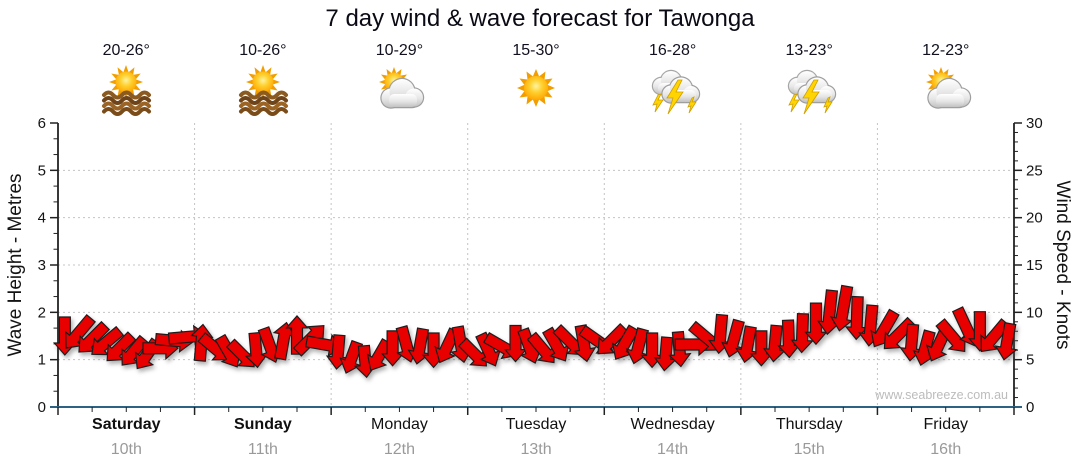  What do you see at coordinates (946, 449) in the screenshot?
I see `day-date: 16th` at bounding box center [946, 449].